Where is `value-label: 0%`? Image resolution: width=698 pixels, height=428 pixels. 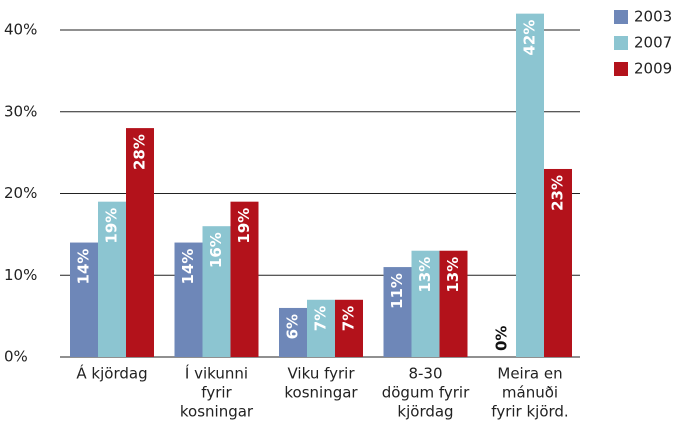
value-label: 0% is located at coordinates (502, 338).